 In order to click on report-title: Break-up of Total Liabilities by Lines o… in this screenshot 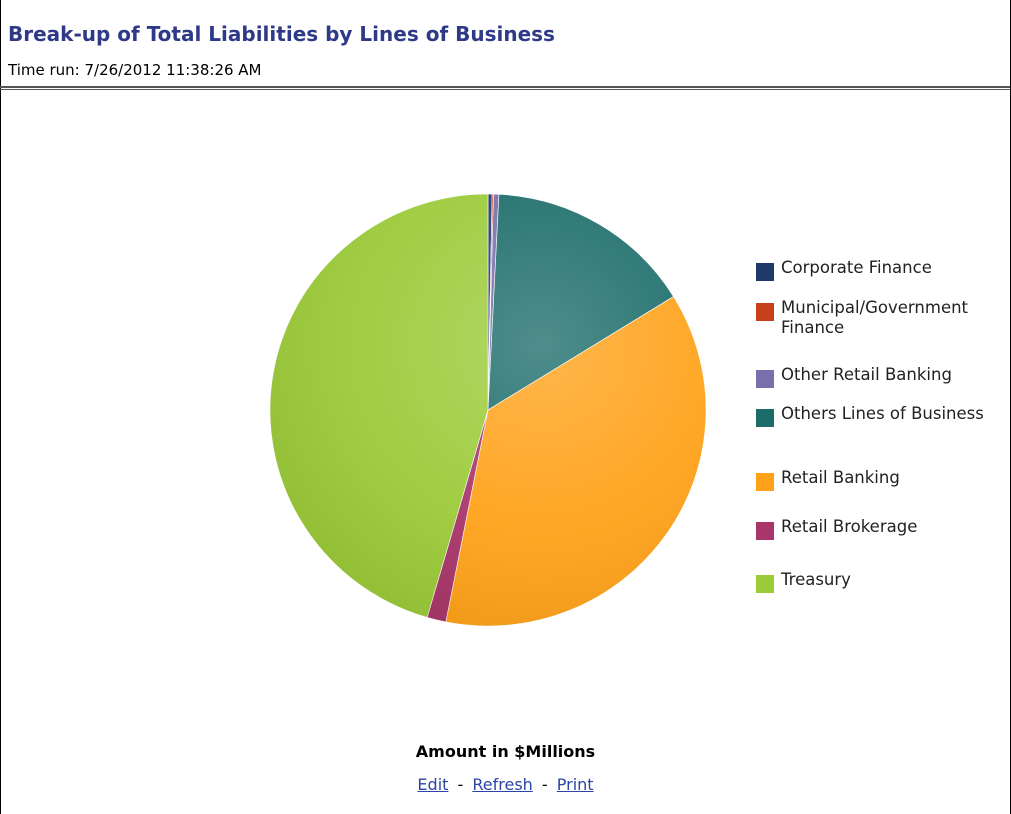, I will do `click(281, 34)`.